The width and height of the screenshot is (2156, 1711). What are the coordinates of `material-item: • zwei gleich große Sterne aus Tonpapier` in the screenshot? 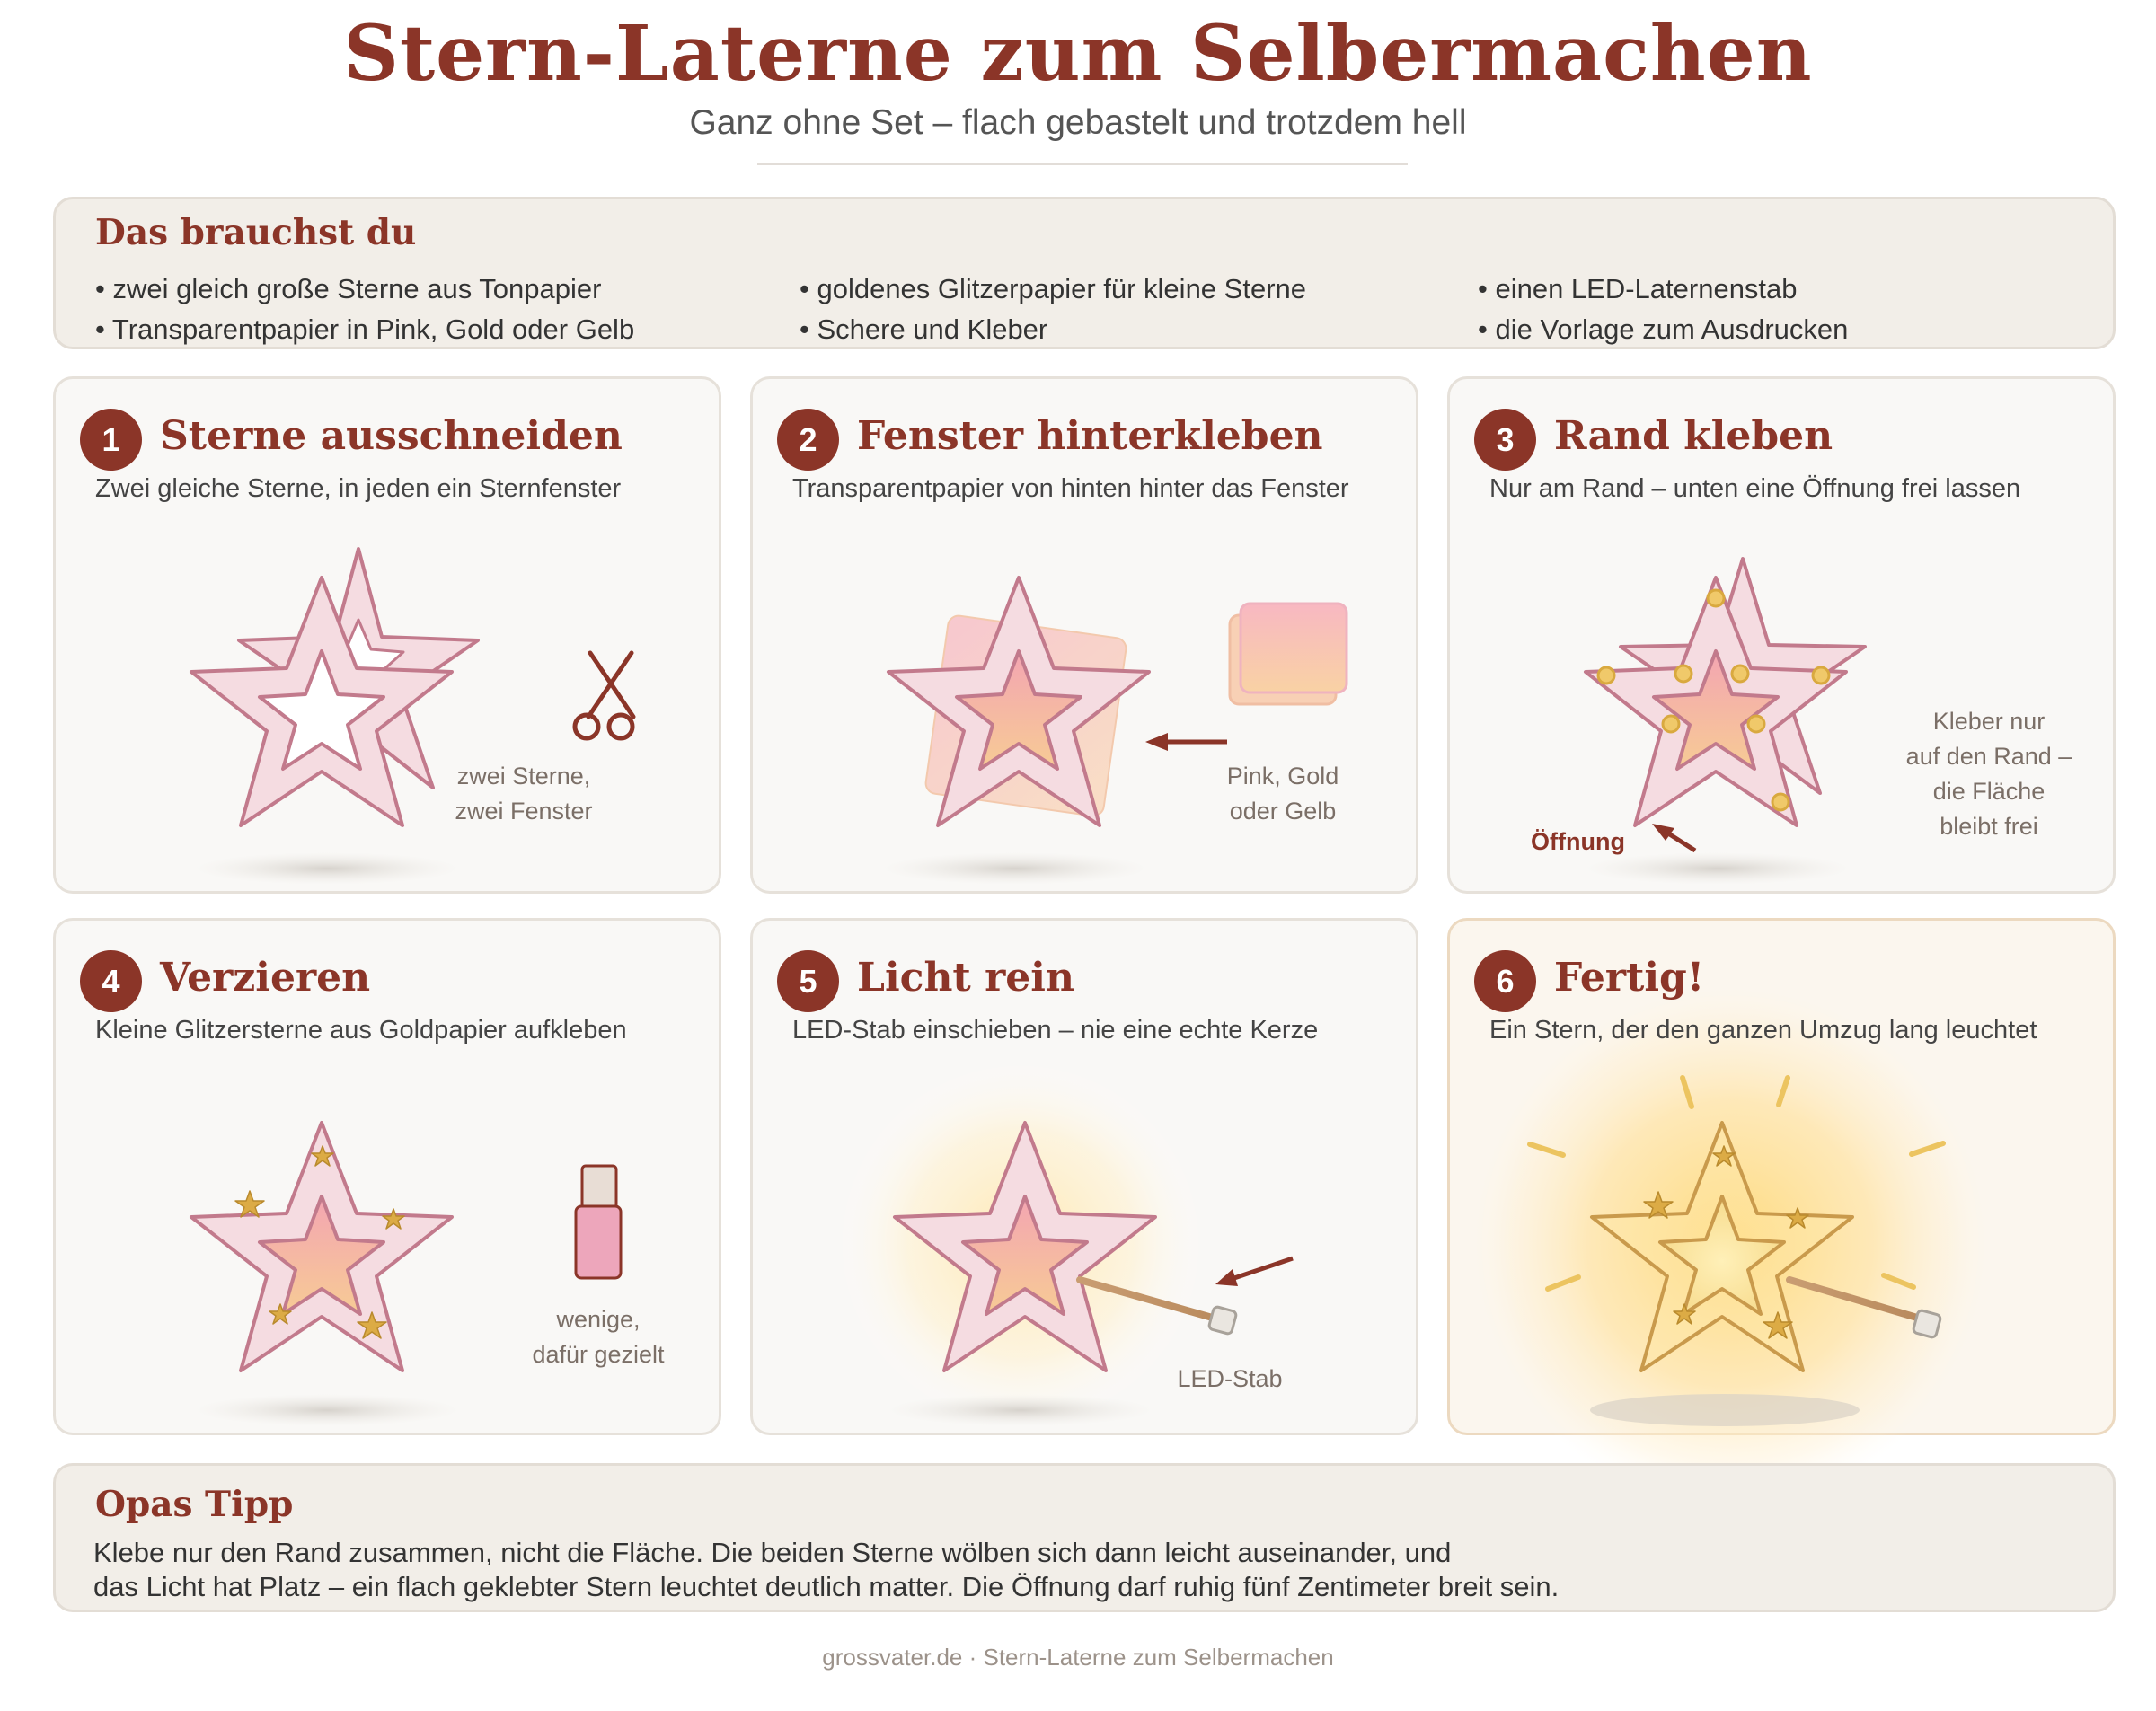 It's located at (348, 288).